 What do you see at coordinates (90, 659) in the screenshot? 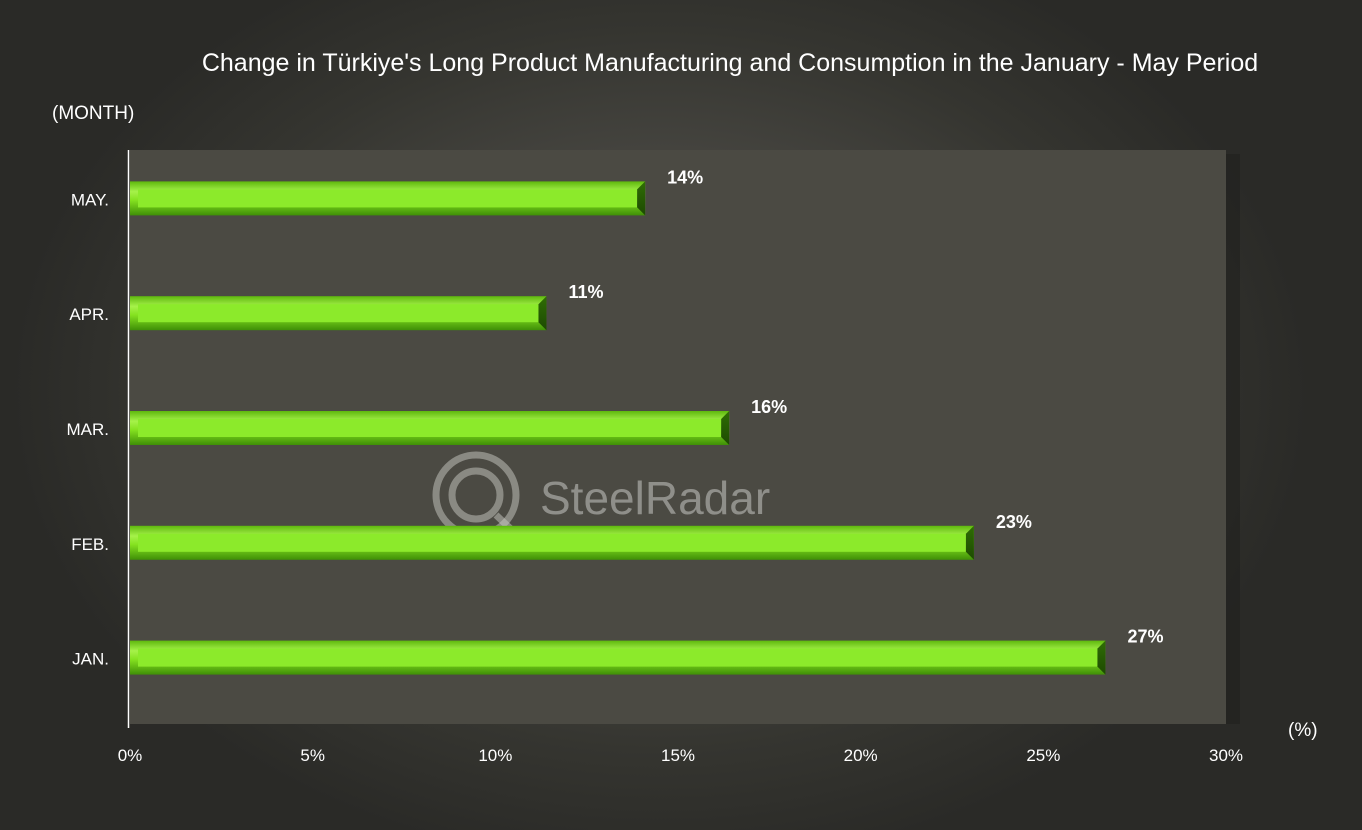
I see `category-label: JAN.` at bounding box center [90, 659].